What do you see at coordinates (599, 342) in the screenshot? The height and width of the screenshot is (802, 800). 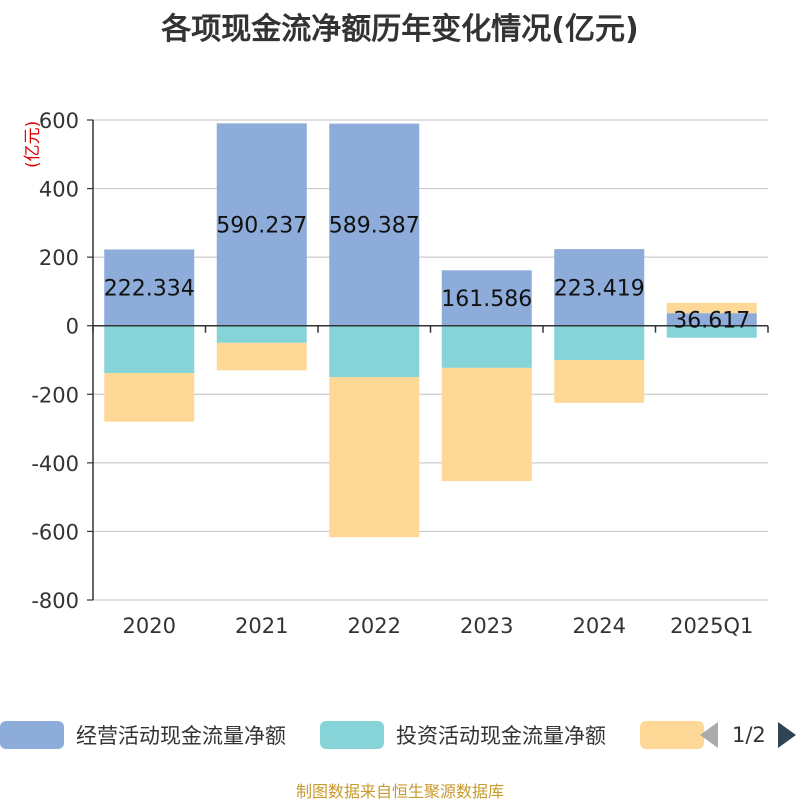 I see `bar-investing-2024` at bounding box center [599, 342].